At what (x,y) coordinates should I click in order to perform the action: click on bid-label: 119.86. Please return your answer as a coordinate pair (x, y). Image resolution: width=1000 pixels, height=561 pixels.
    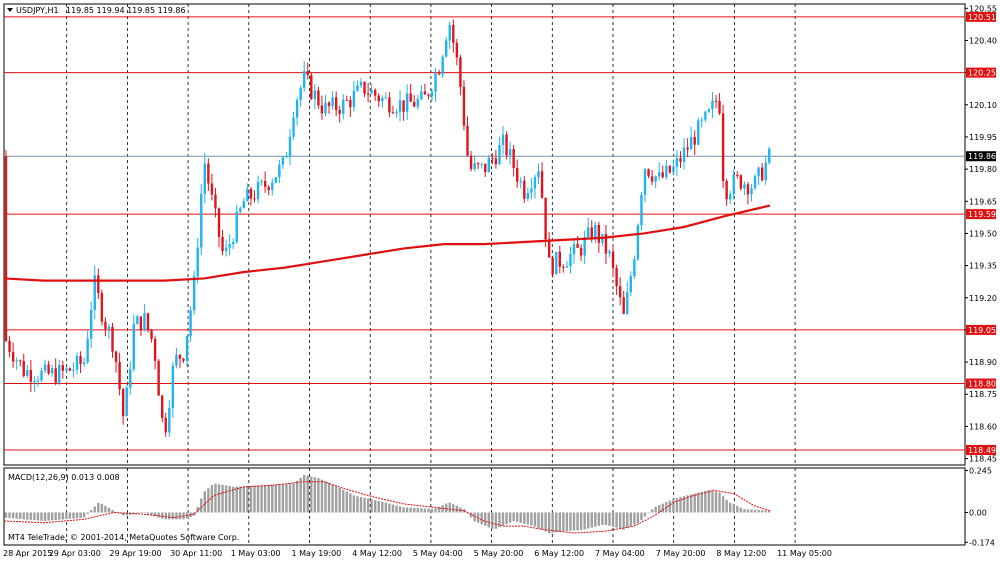
    Looking at the image, I should click on (982, 156).